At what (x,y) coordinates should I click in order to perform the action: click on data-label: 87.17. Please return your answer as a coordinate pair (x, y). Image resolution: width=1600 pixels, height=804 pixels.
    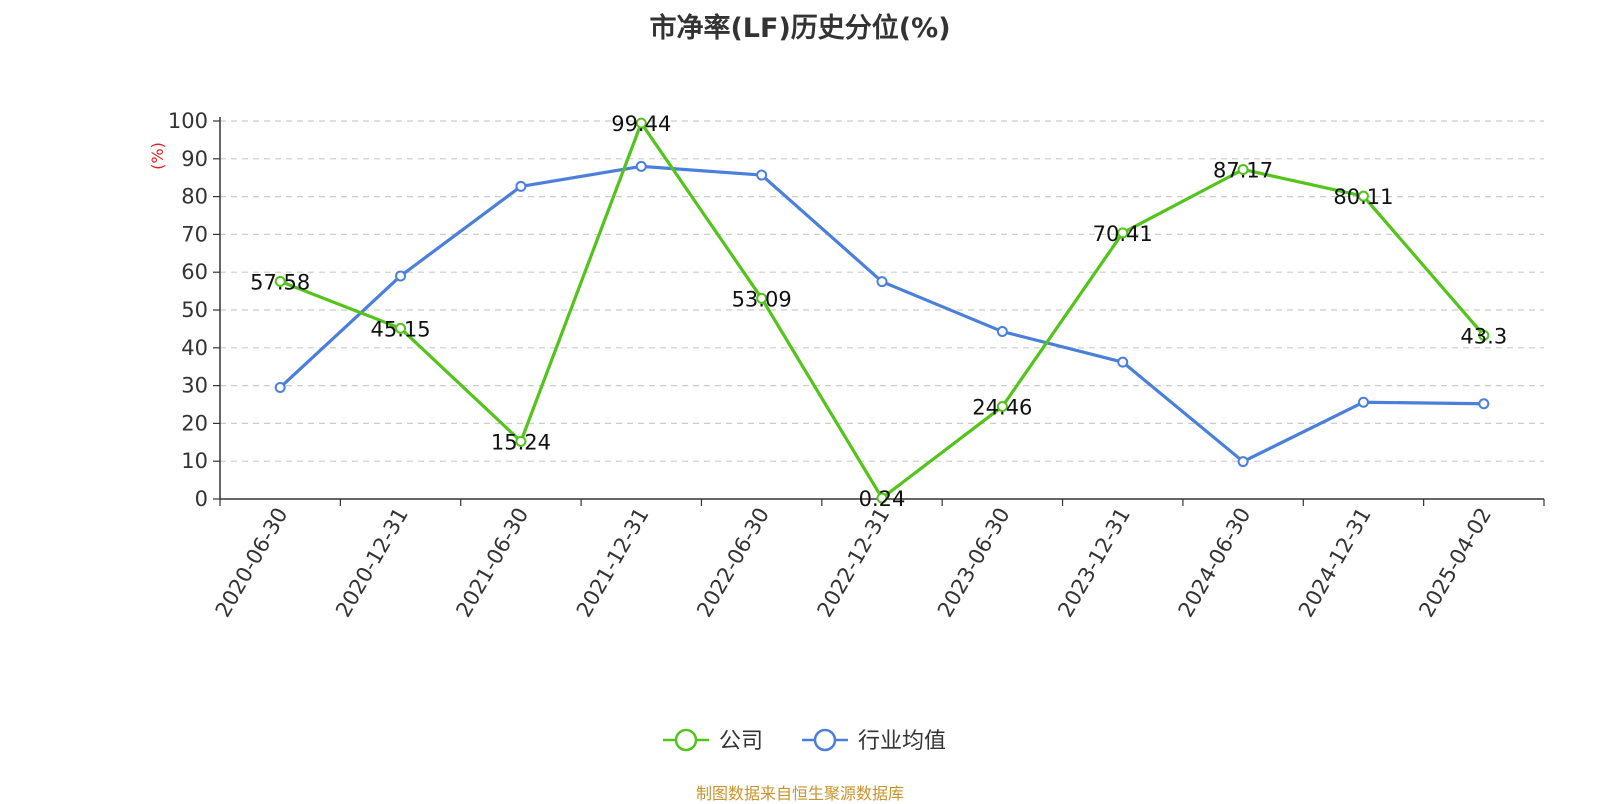
    Looking at the image, I should click on (1243, 170).